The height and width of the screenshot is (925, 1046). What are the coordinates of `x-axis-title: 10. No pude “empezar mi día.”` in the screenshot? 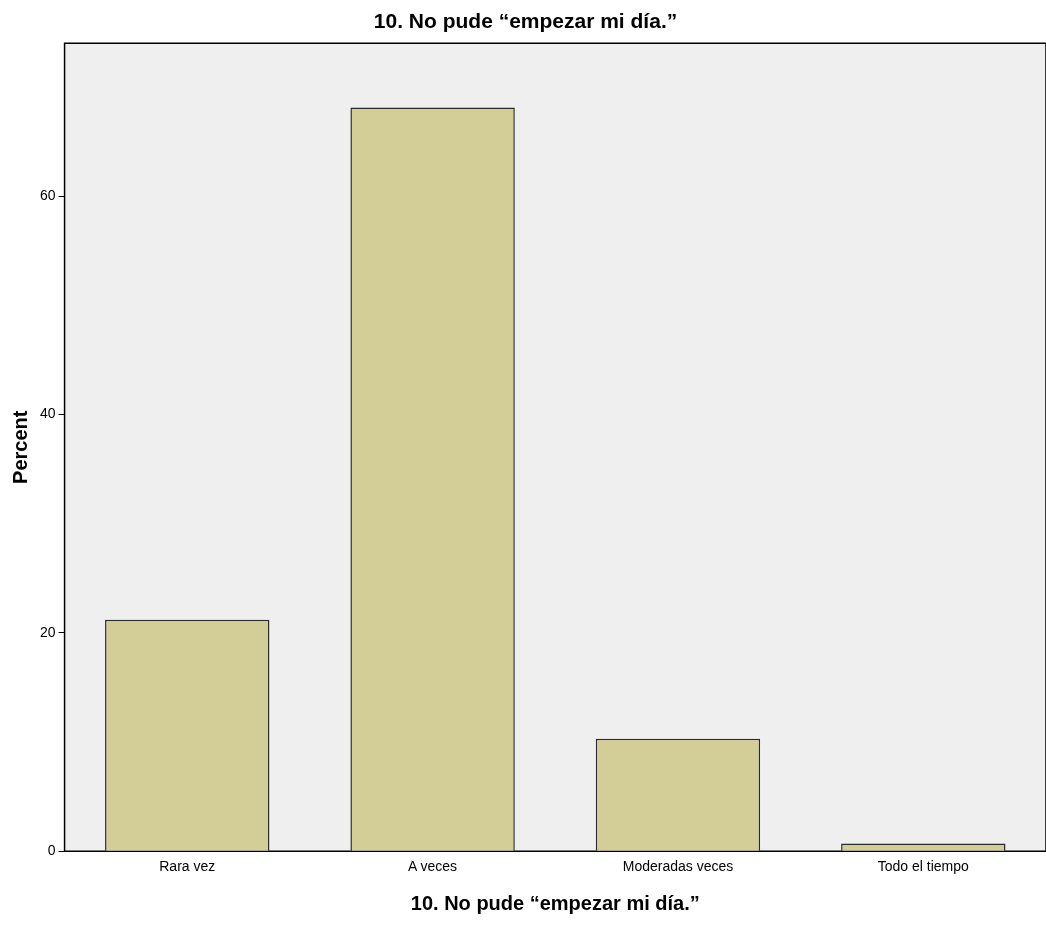 It's located at (555, 902).